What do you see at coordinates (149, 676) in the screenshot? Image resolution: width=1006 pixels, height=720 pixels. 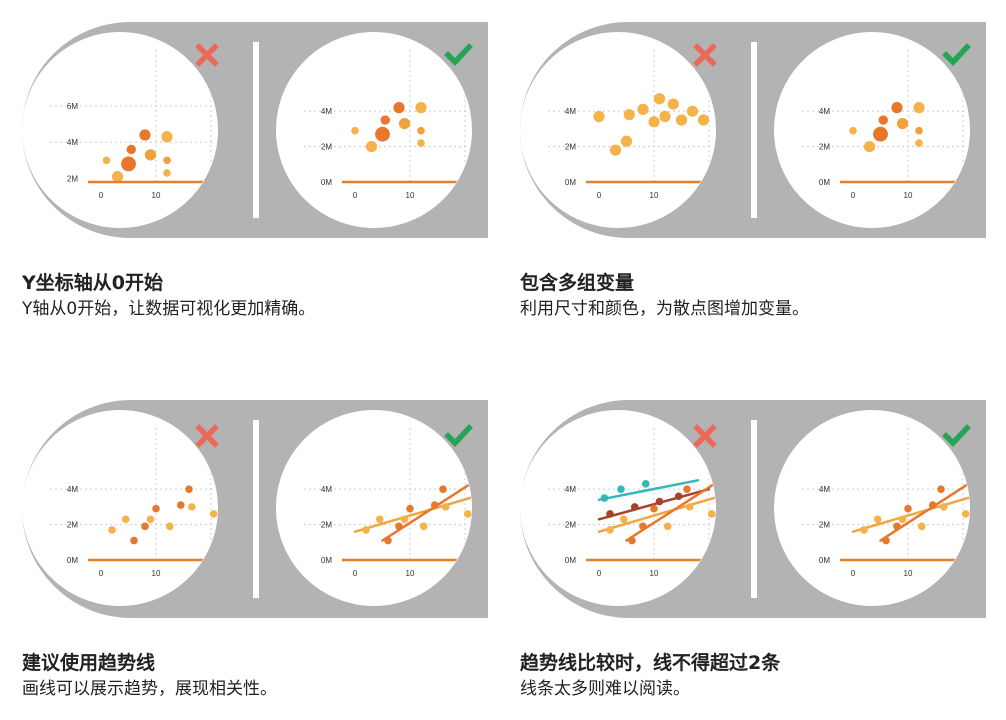 I see `caption-3: 建议使用趋势线 画线可以展示趋势，展现相关性。` at bounding box center [149, 676].